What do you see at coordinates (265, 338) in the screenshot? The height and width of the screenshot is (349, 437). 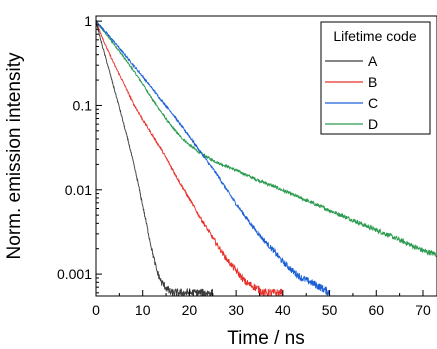 I see `x-axis-title: Time / ns` at bounding box center [265, 338].